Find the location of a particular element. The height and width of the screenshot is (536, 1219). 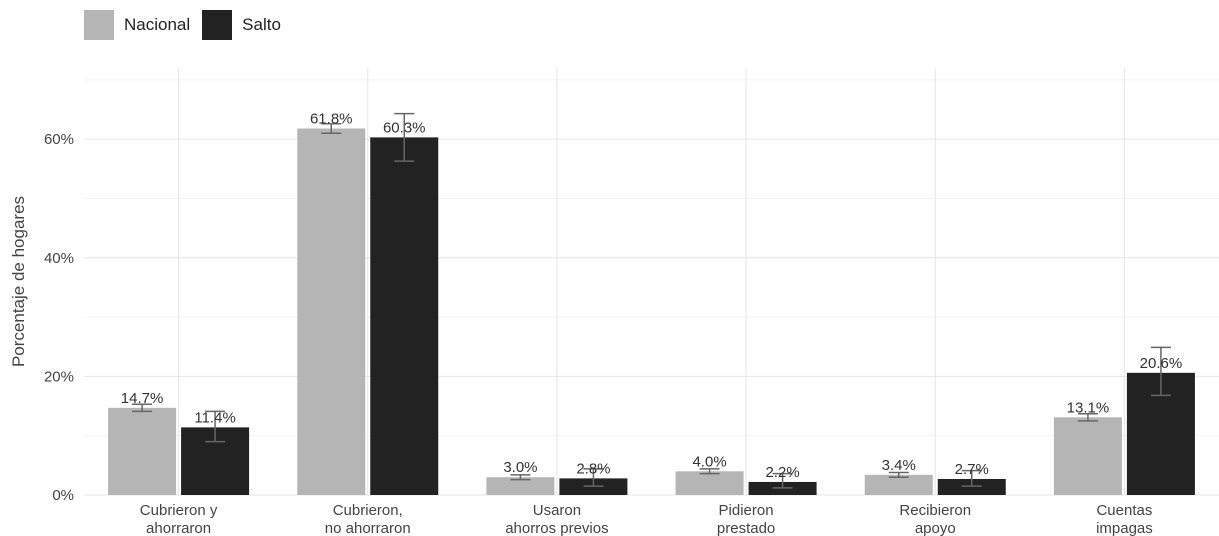

legend-swatch-nacional is located at coordinates (99, 25).